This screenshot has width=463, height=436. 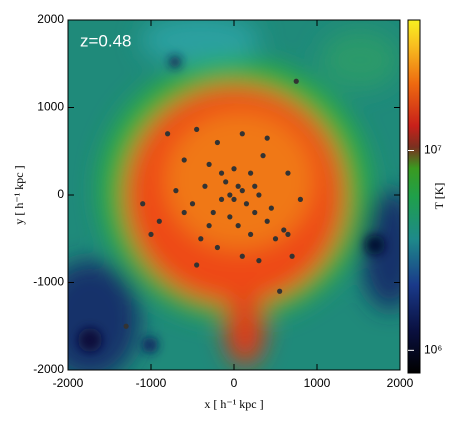 What do you see at coordinates (106, 40) in the screenshot?
I see `annotation: z=0.48` at bounding box center [106, 40].